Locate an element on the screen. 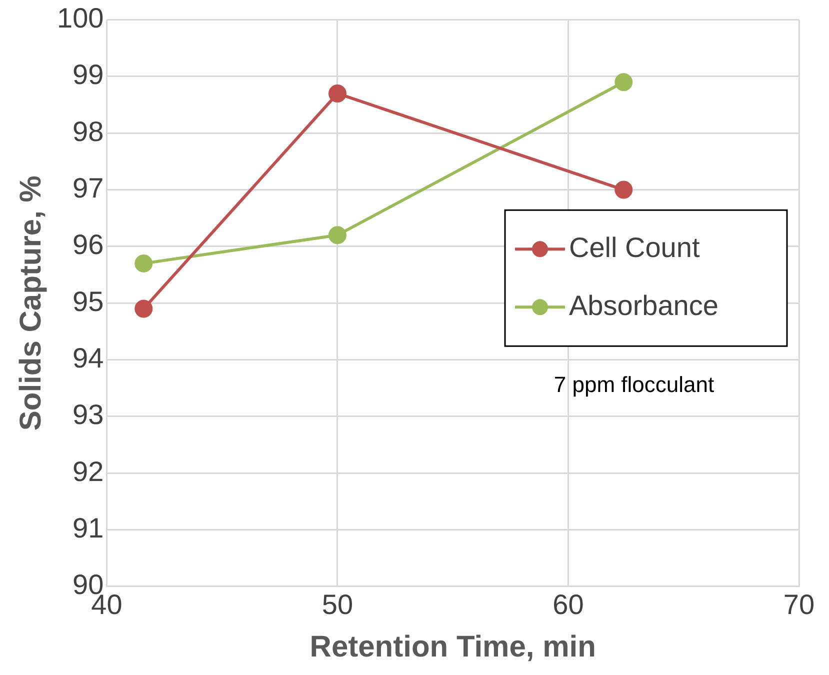 The width and height of the screenshot is (829, 675). y-tick-label: 93 is located at coordinates (88, 414).